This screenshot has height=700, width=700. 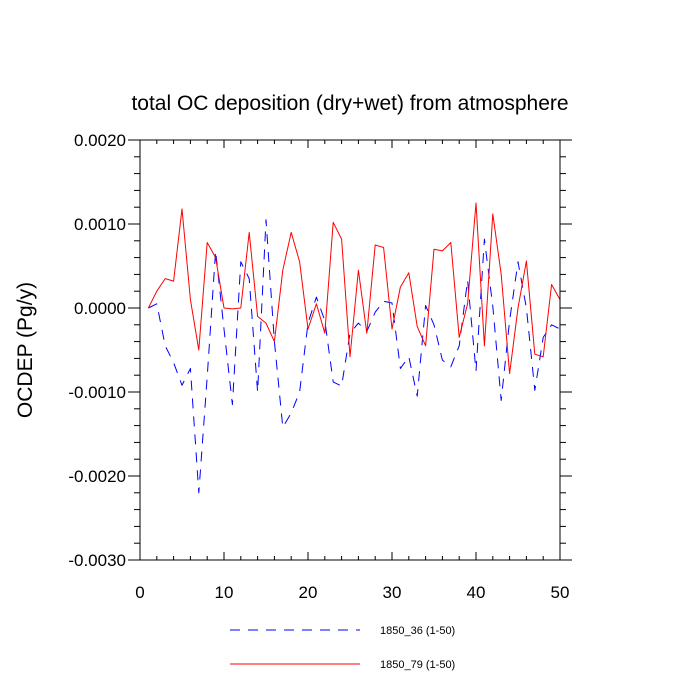 I want to click on x-tick-label: 40, so click(x=476, y=592).